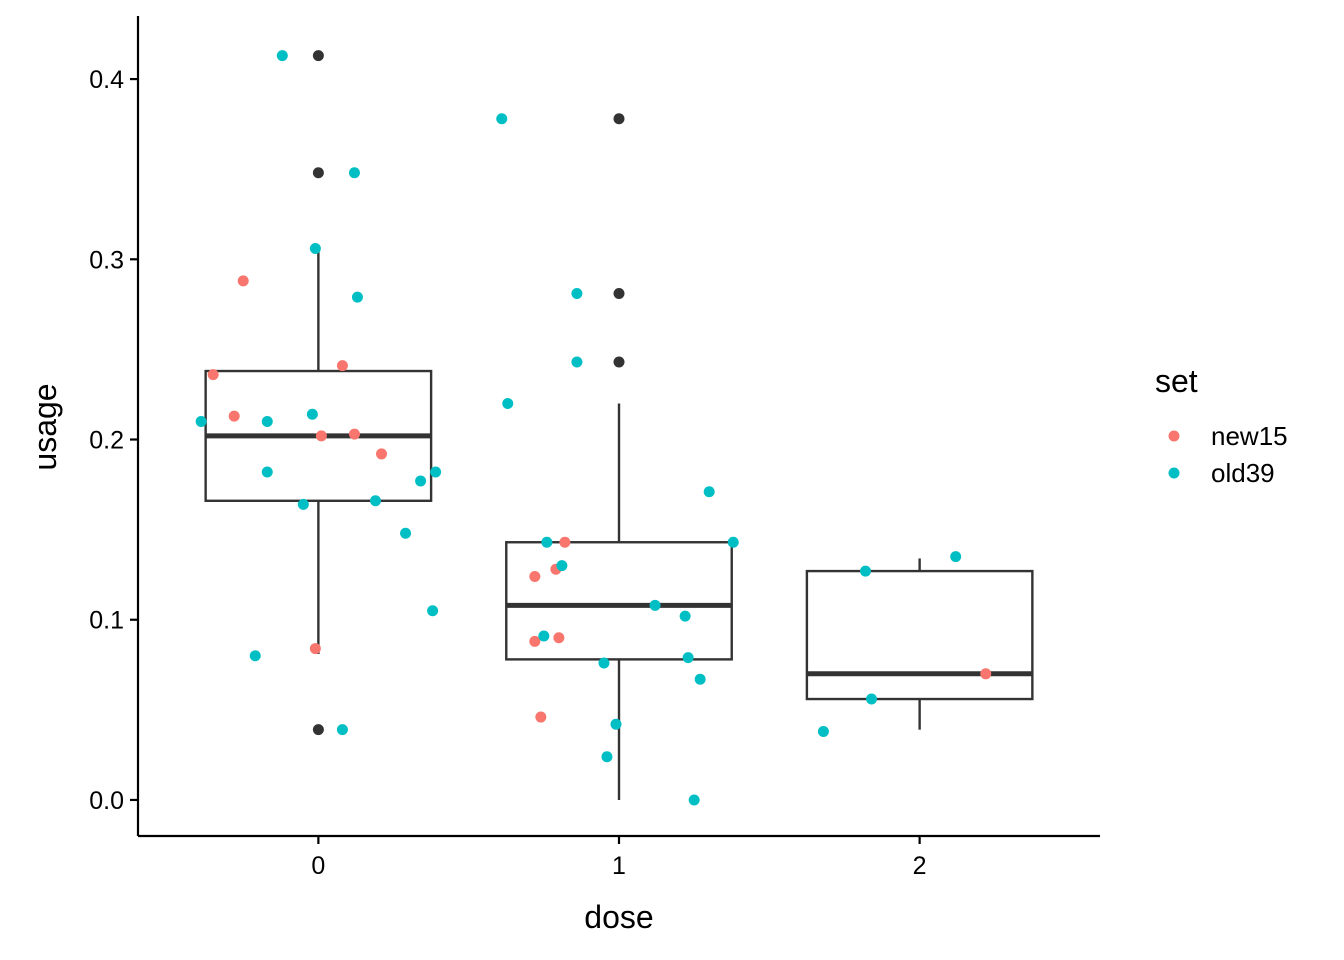 Image resolution: width=1344 pixels, height=960 pixels. What do you see at coordinates (619, 866) in the screenshot?
I see `x-tick-label: 1` at bounding box center [619, 866].